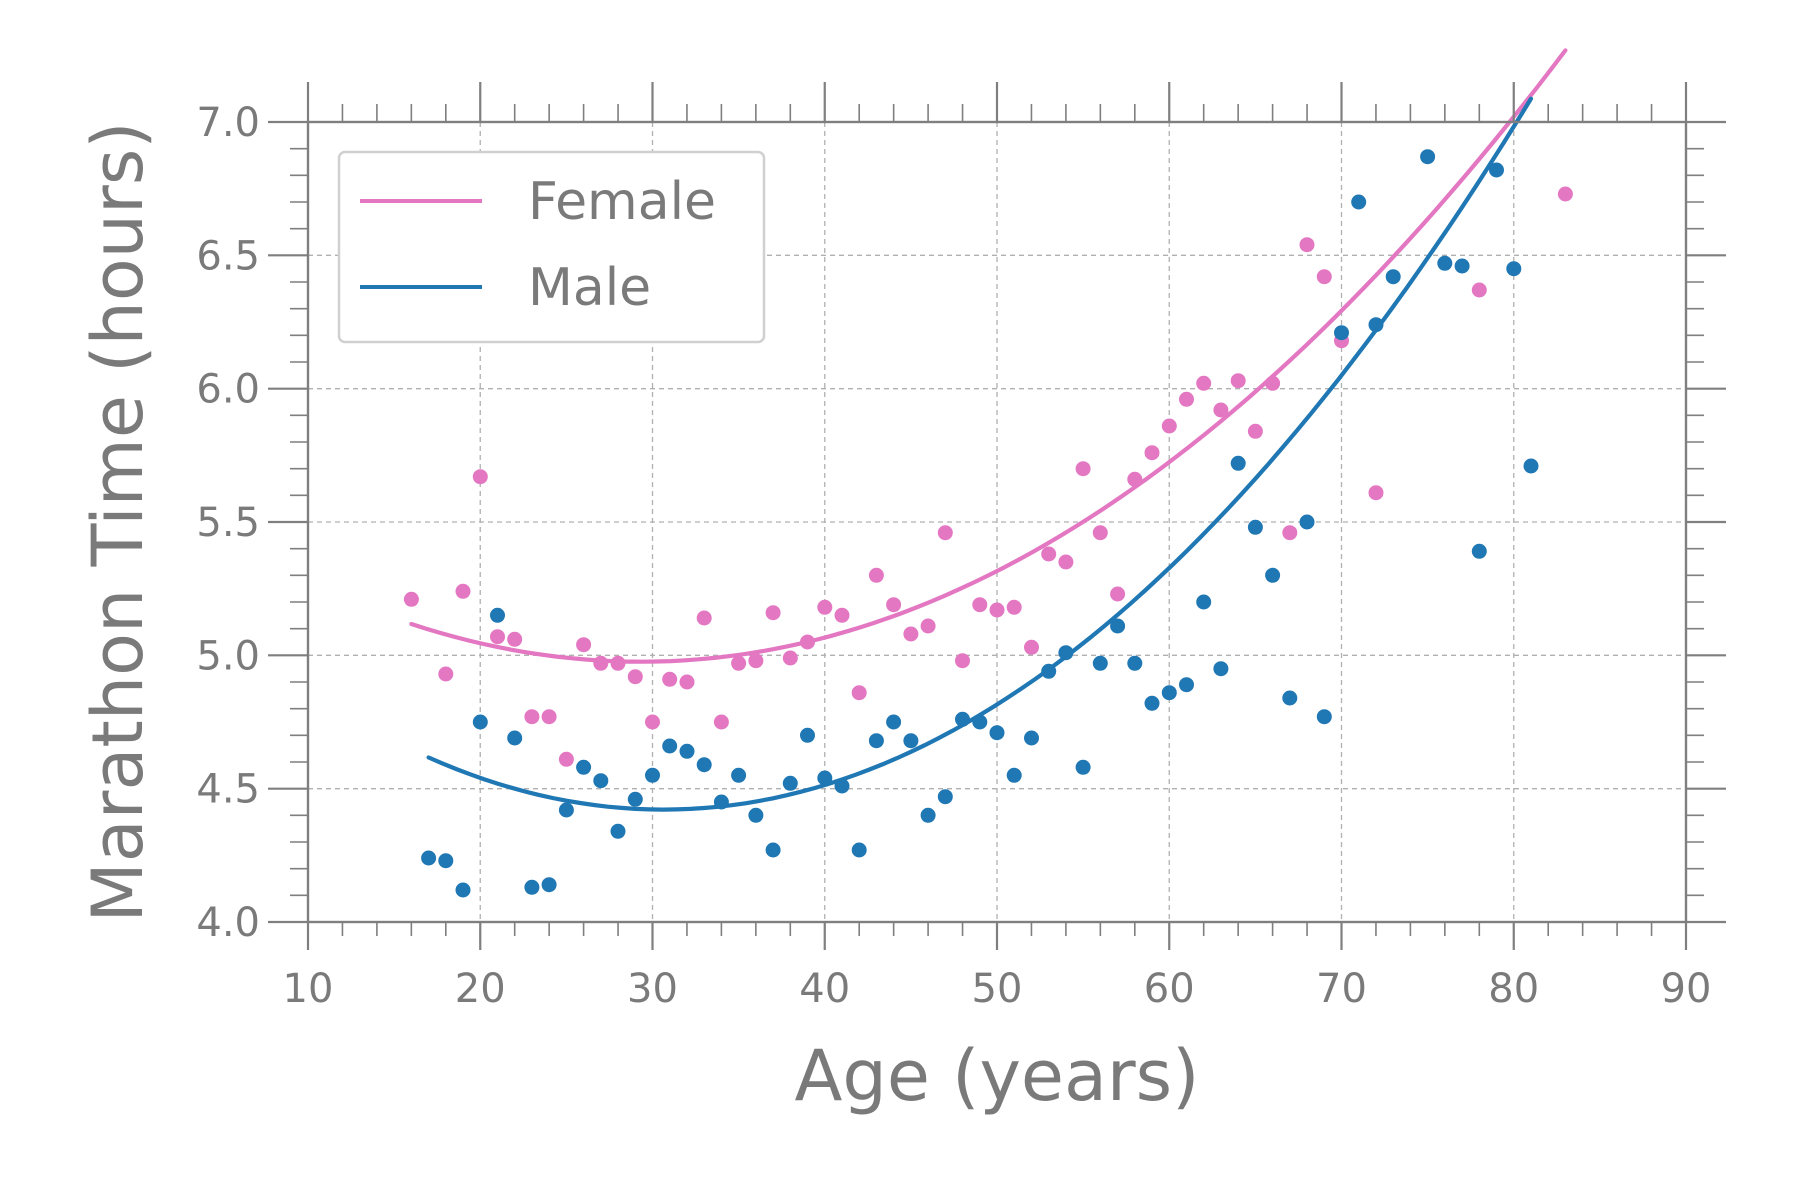  I want to click on y-tick-label: 5.5, so click(228, 523).